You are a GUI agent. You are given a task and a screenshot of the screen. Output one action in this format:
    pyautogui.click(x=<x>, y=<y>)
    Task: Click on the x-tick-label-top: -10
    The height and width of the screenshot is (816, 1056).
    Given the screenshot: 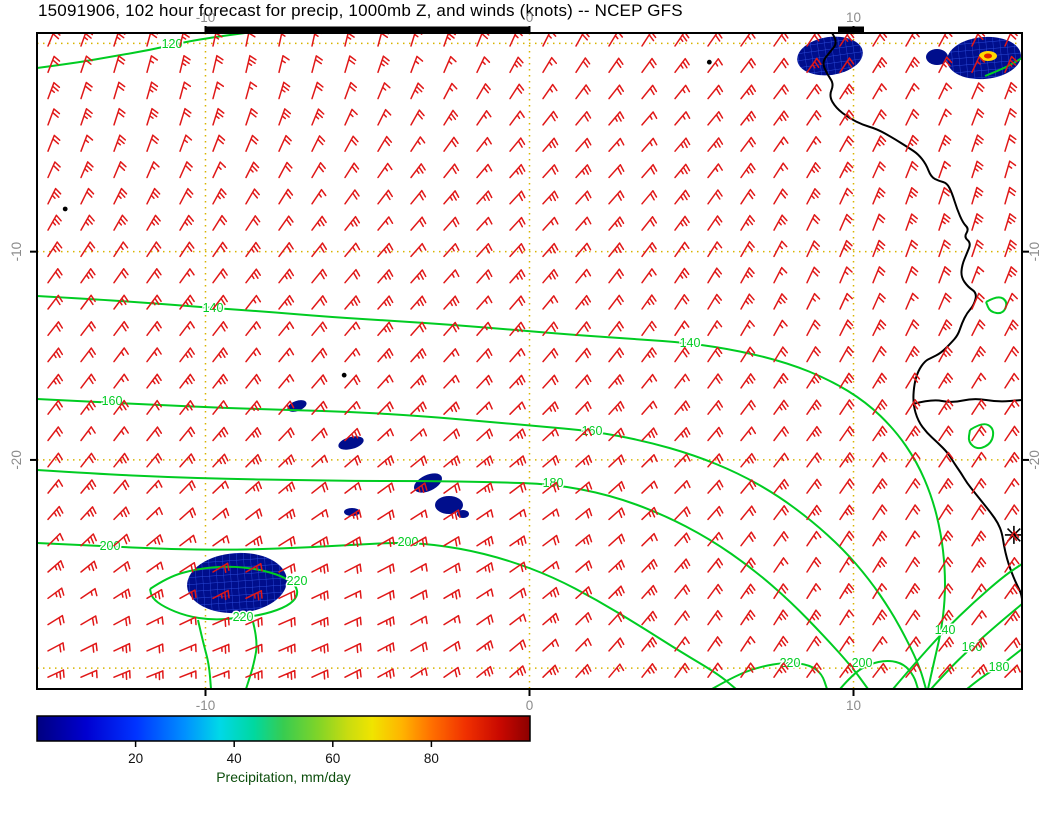 What is the action you would take?
    pyautogui.click(x=206, y=17)
    